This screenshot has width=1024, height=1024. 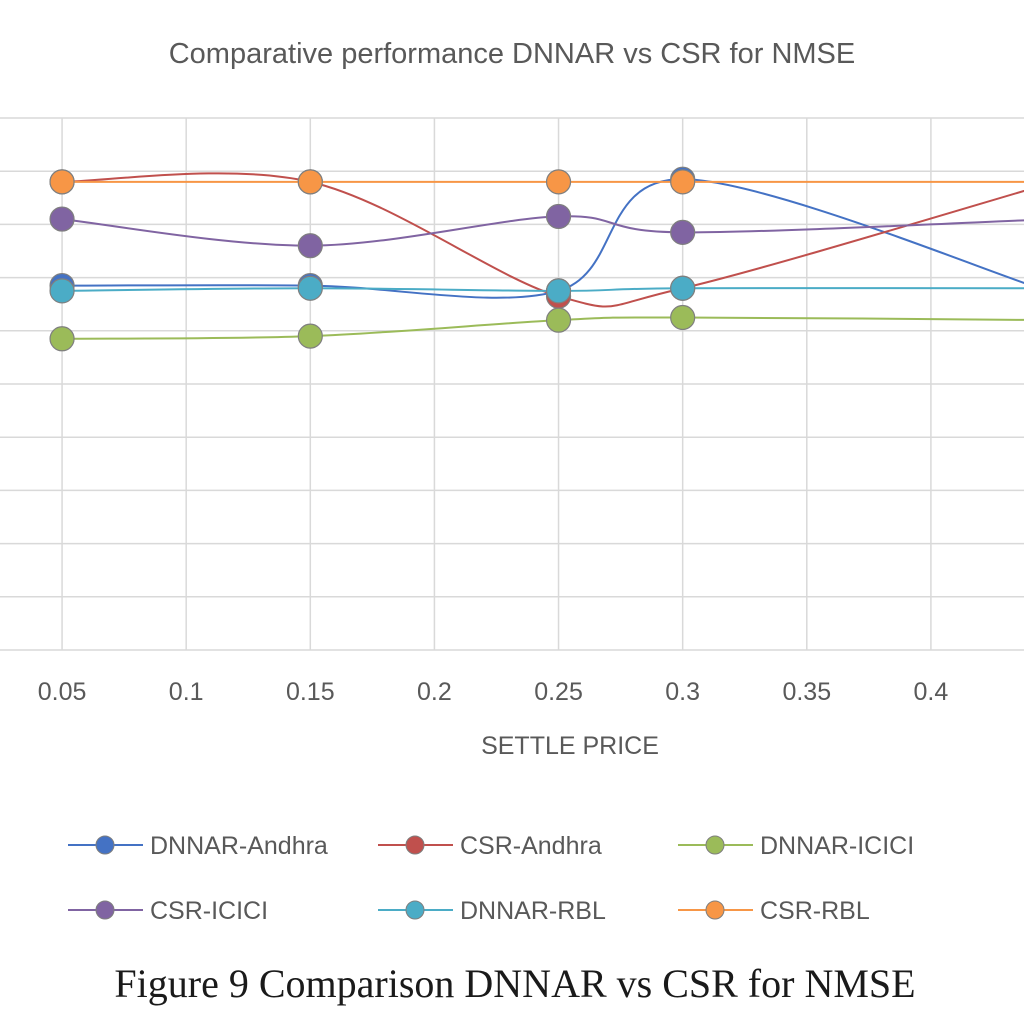 I want to click on legend-label: DNNAR-ICICI, so click(x=837, y=846).